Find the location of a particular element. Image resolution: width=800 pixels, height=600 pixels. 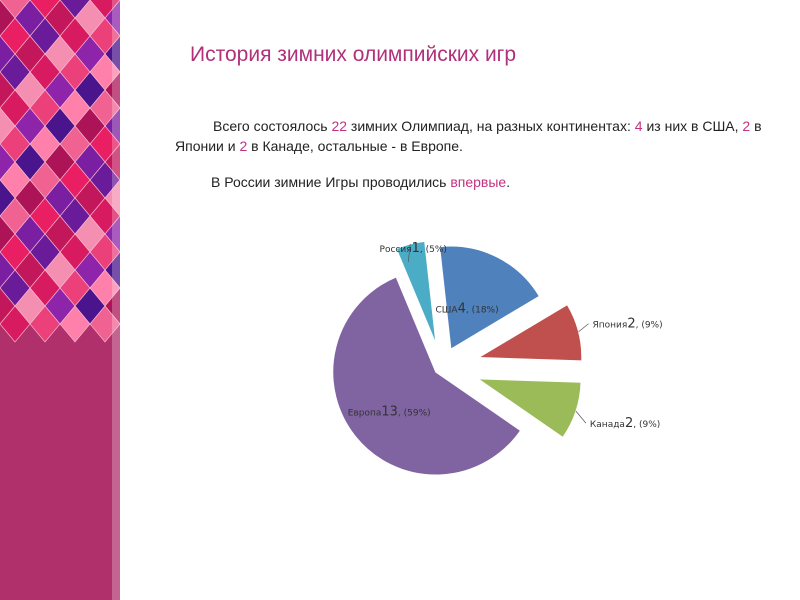

para1-text3: в Японии и is located at coordinates (468, 136).